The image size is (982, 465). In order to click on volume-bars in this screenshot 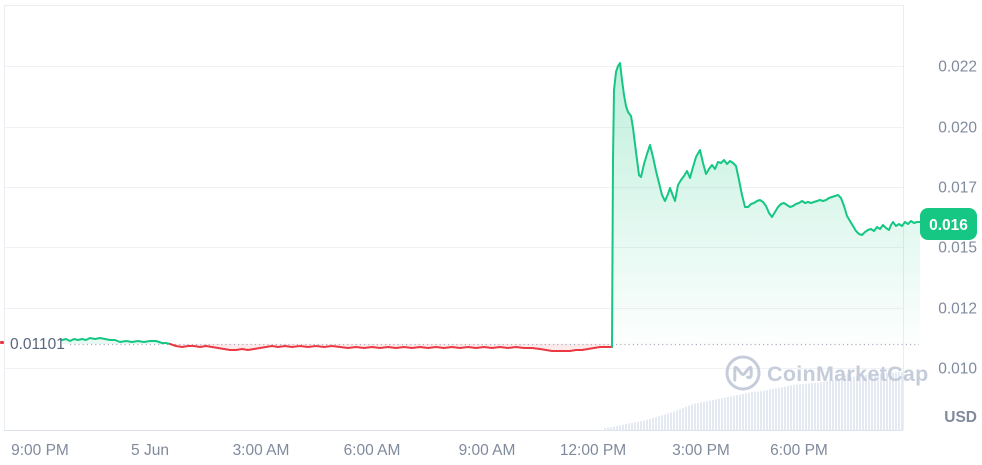, I will do `click(753, 401)`.